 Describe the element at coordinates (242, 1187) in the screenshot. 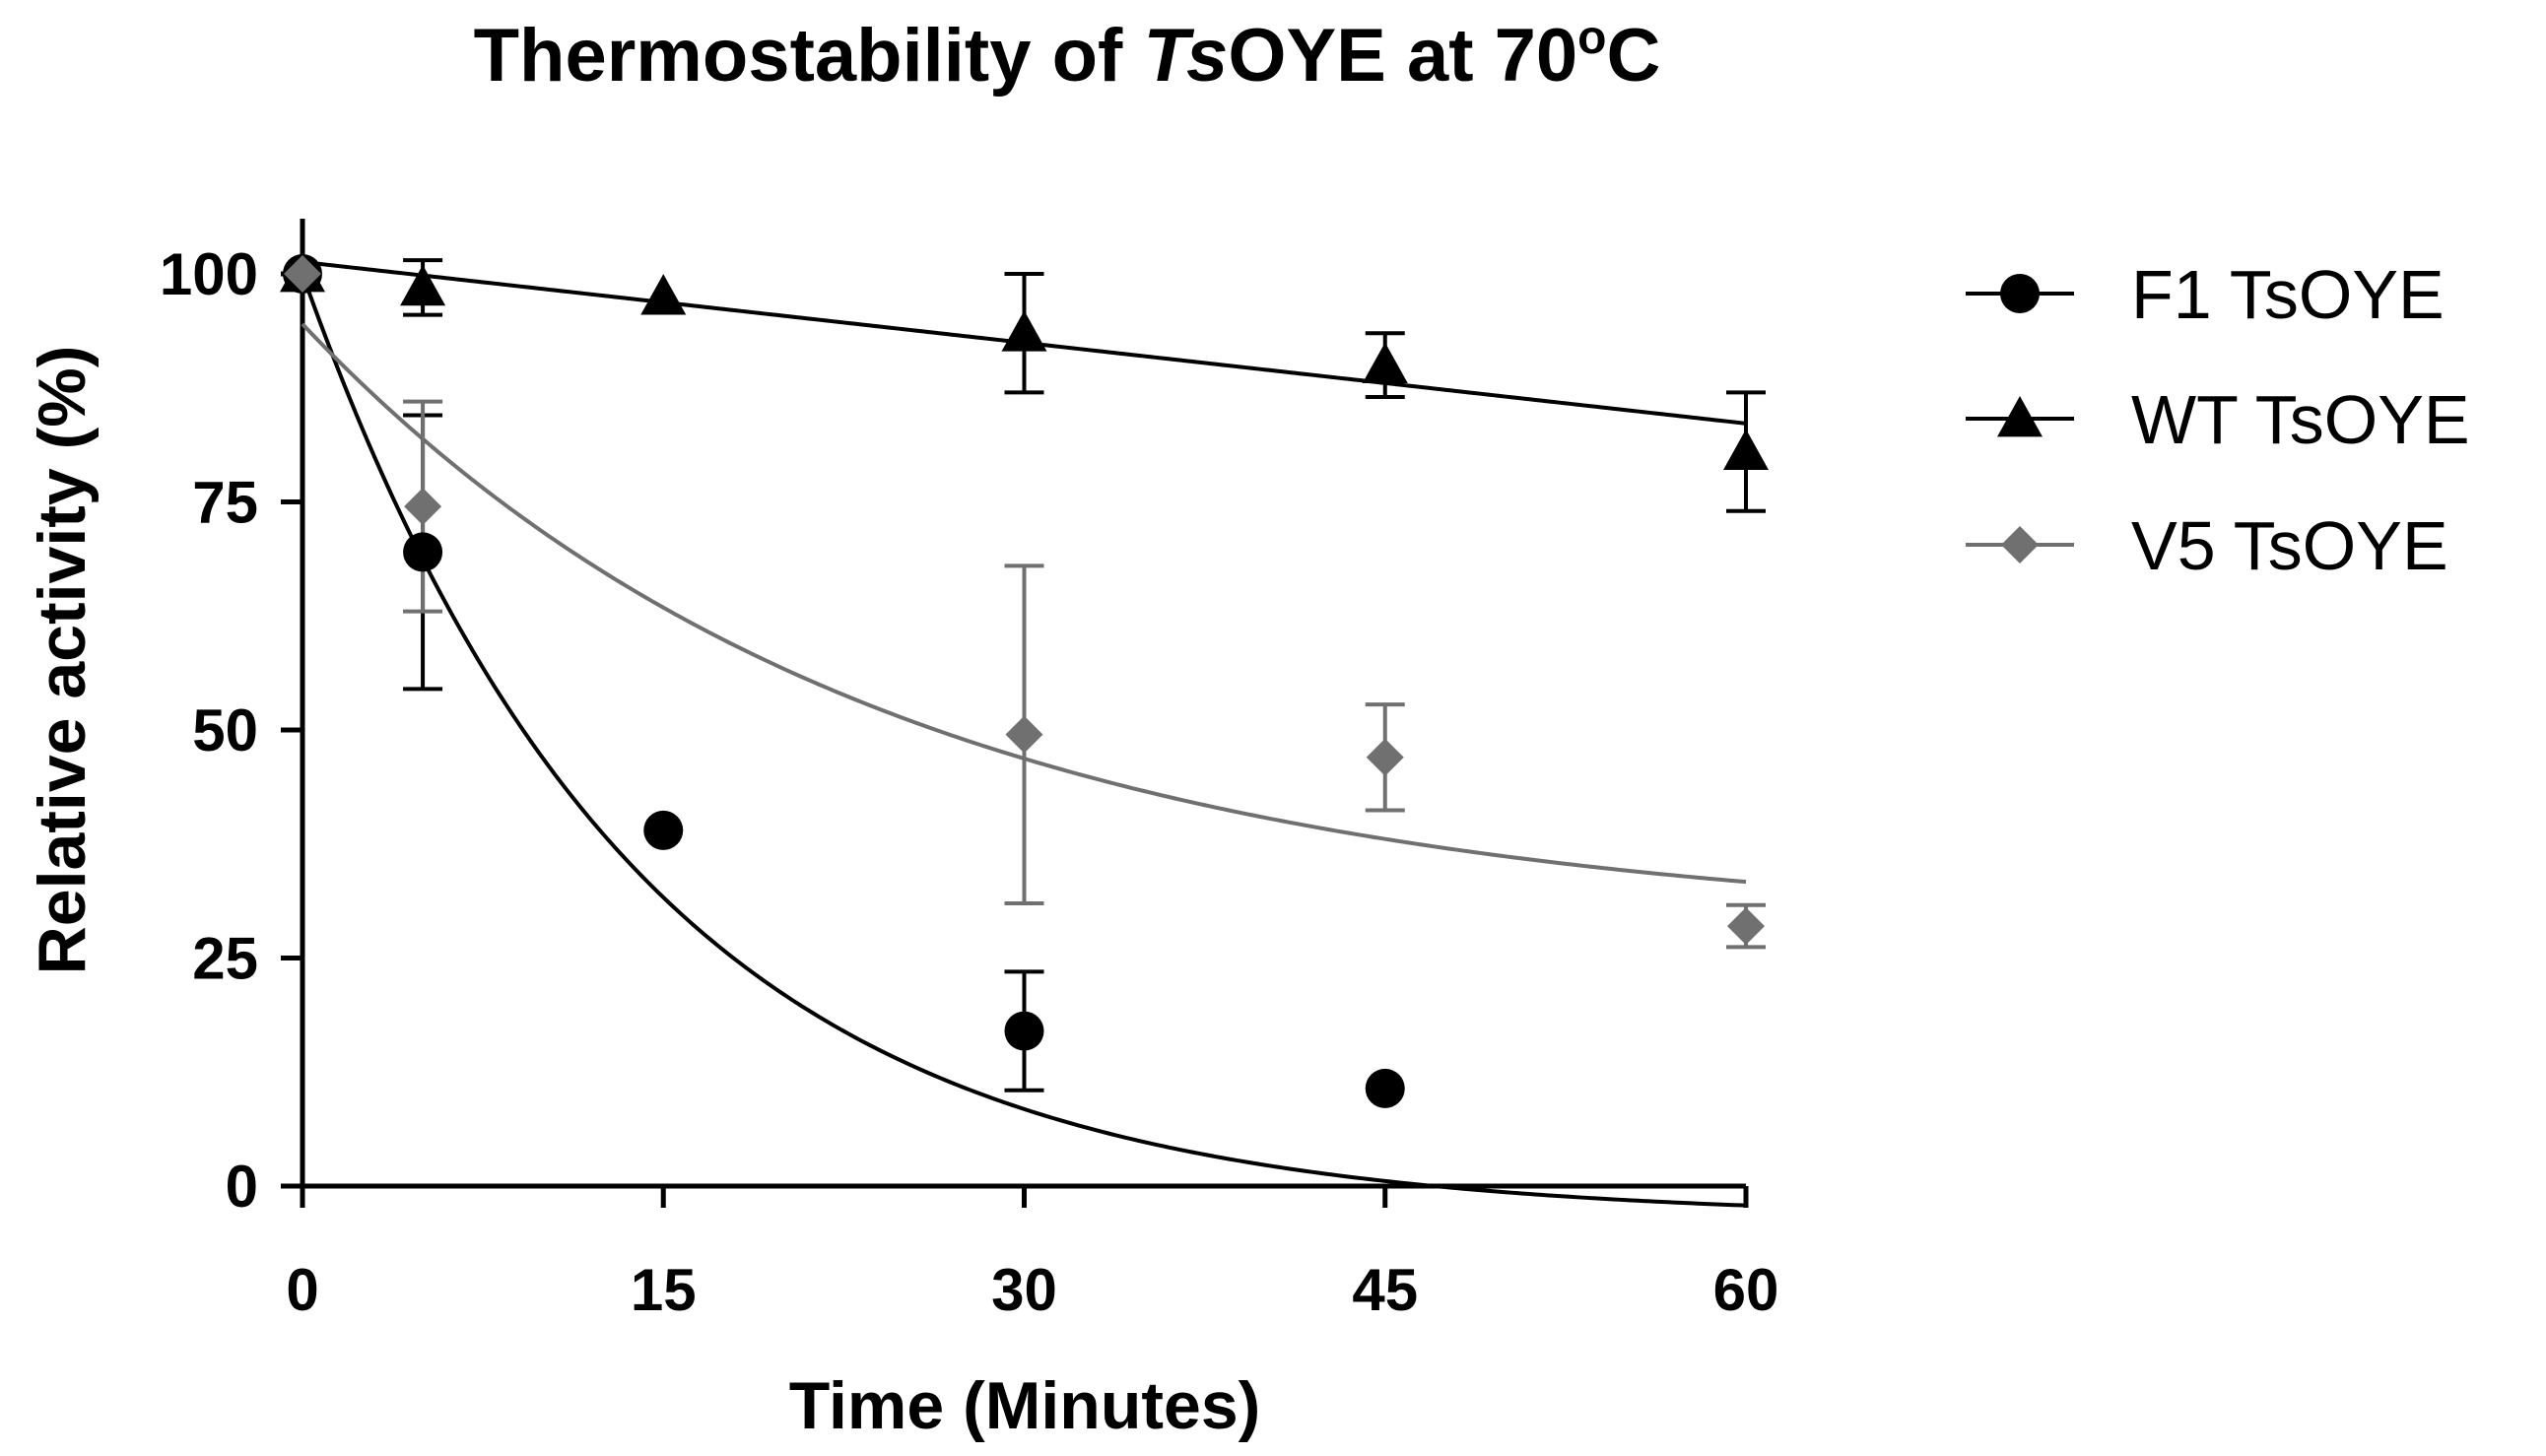

I see `y-tick-label: 0` at that location.